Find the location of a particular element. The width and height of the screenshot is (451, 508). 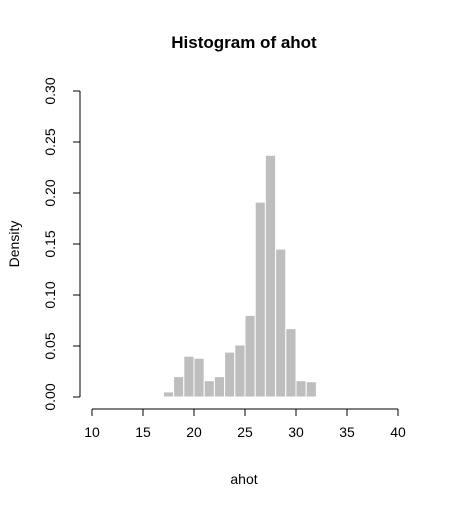

x-axis: 10 15 20 25 30 35 40 is located at coordinates (245, 424).